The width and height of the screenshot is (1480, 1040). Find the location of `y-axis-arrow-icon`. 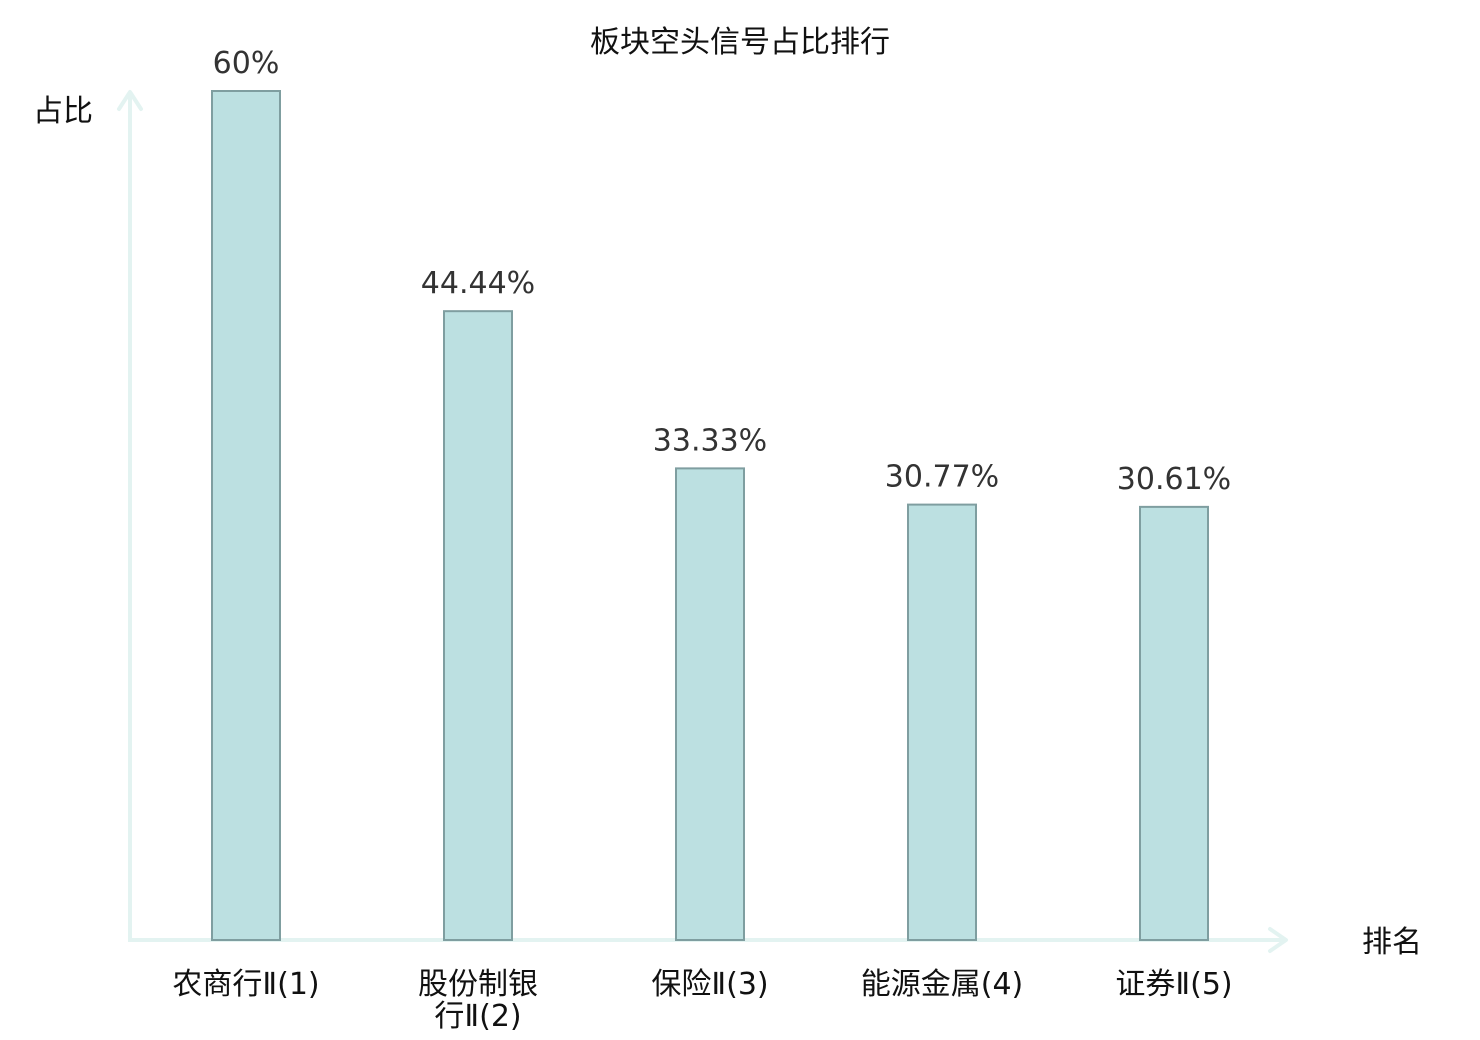

y-axis-arrow-icon is located at coordinates (130, 100).